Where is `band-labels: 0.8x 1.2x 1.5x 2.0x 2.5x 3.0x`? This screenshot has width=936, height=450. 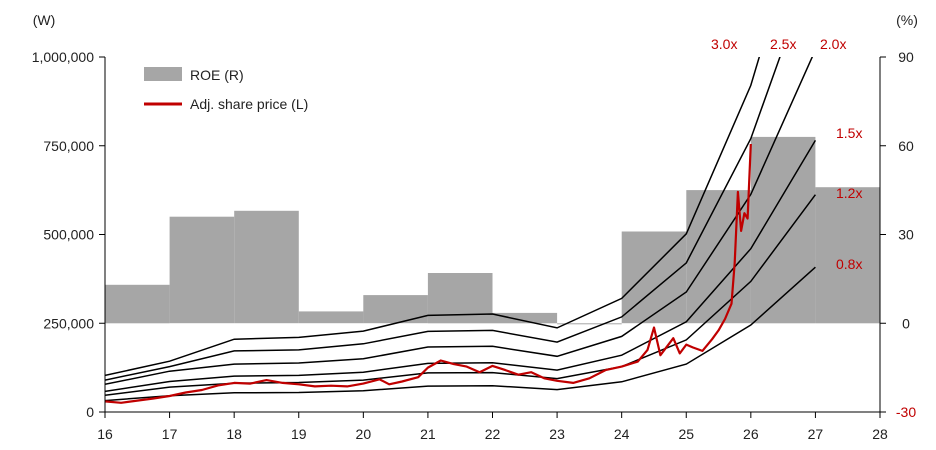 band-labels: 0.8x 1.2x 1.5x 2.0x 2.5x 3.0x is located at coordinates (786, 154).